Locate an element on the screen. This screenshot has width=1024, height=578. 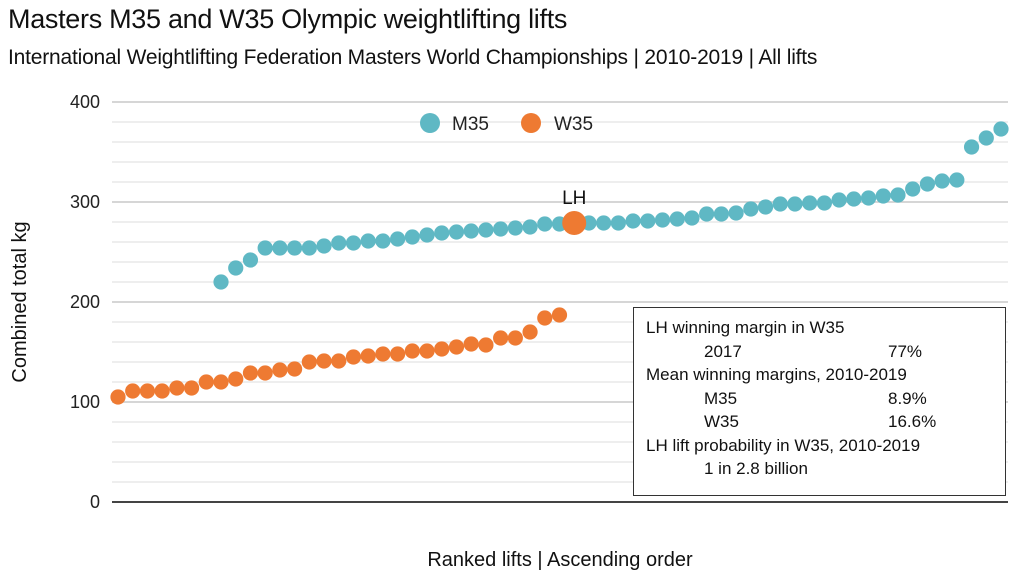
info-key: 2017 is located at coordinates (723, 351).